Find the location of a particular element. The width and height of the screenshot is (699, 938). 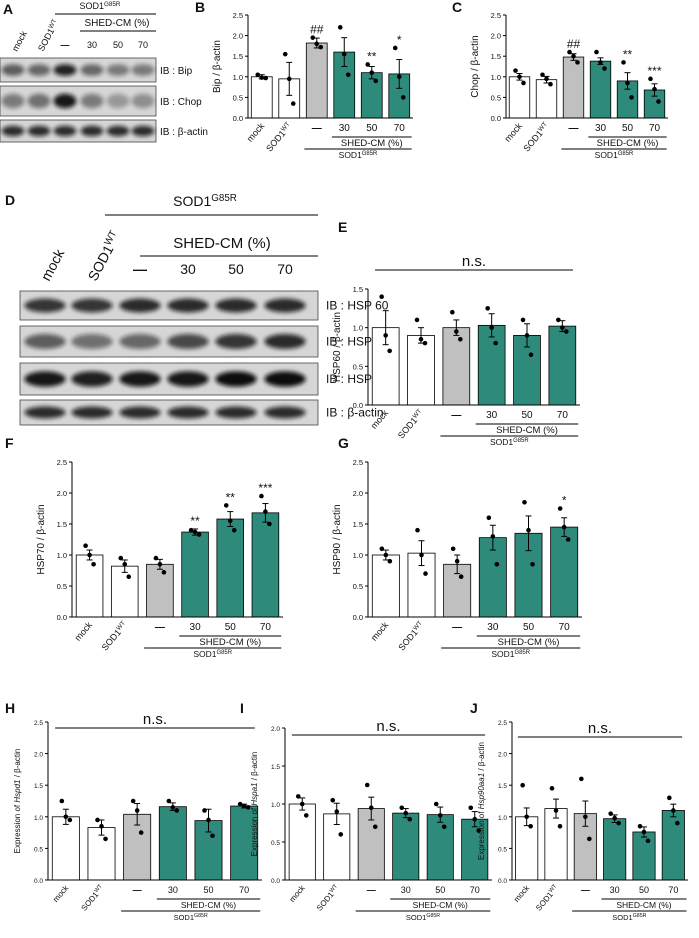

panel-letter: A is located at coordinates (8, 9).